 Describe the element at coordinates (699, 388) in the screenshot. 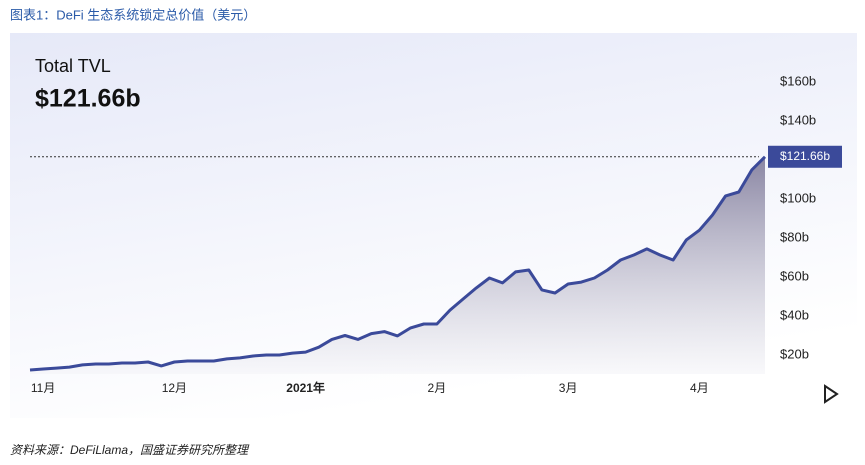

I see `x-tick-label: 4月` at that location.